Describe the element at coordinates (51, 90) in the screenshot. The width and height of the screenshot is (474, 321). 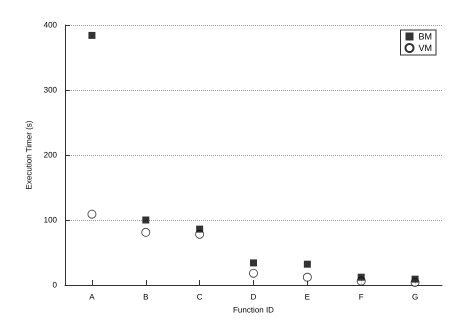
I see `y-tick-label: 300` at that location.